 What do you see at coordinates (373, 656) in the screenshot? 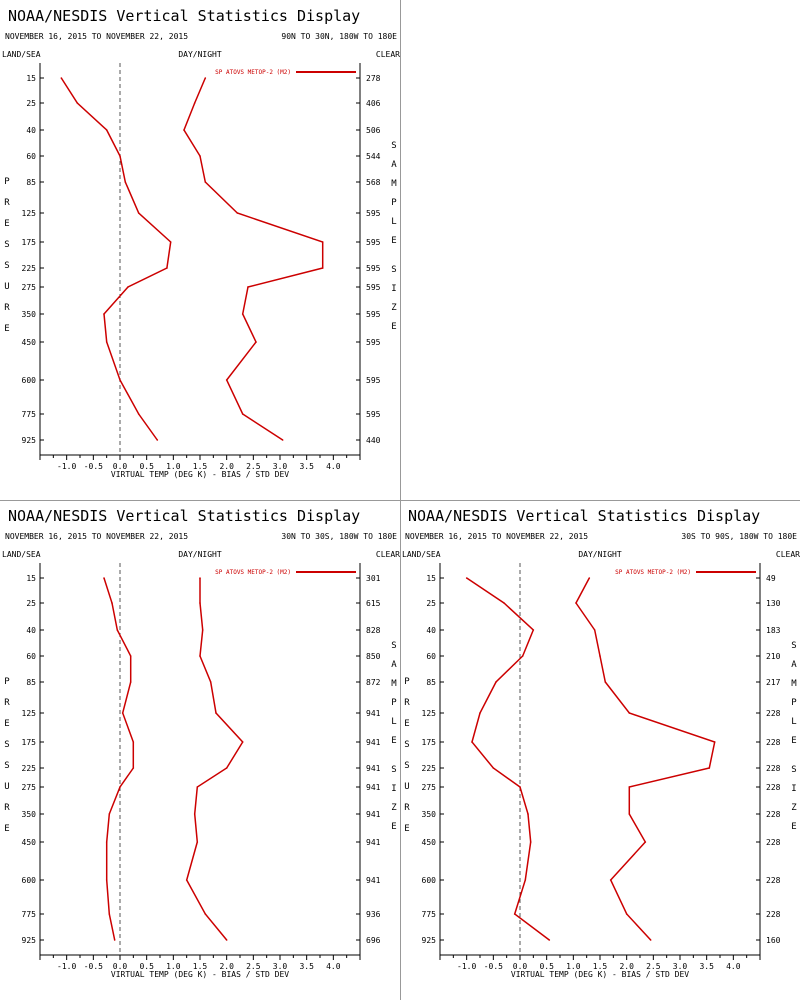
I see `sample-size-label: 850` at bounding box center [373, 656].